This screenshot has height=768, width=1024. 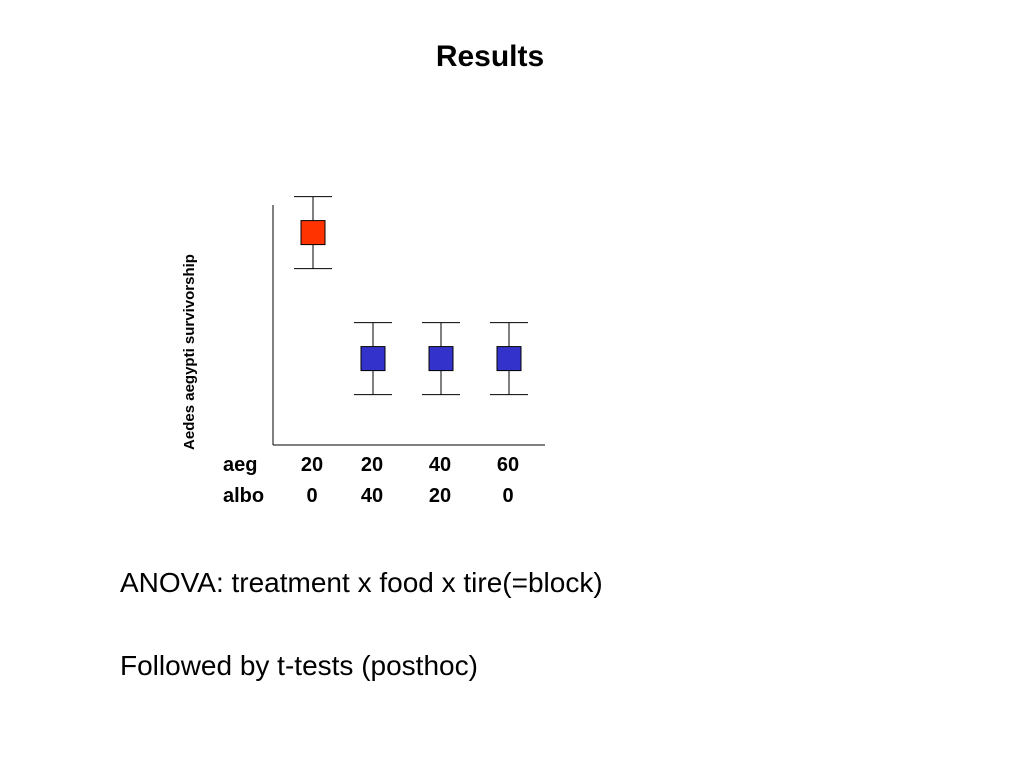 I want to click on tick-label-aeg: 40, so click(x=440, y=465).